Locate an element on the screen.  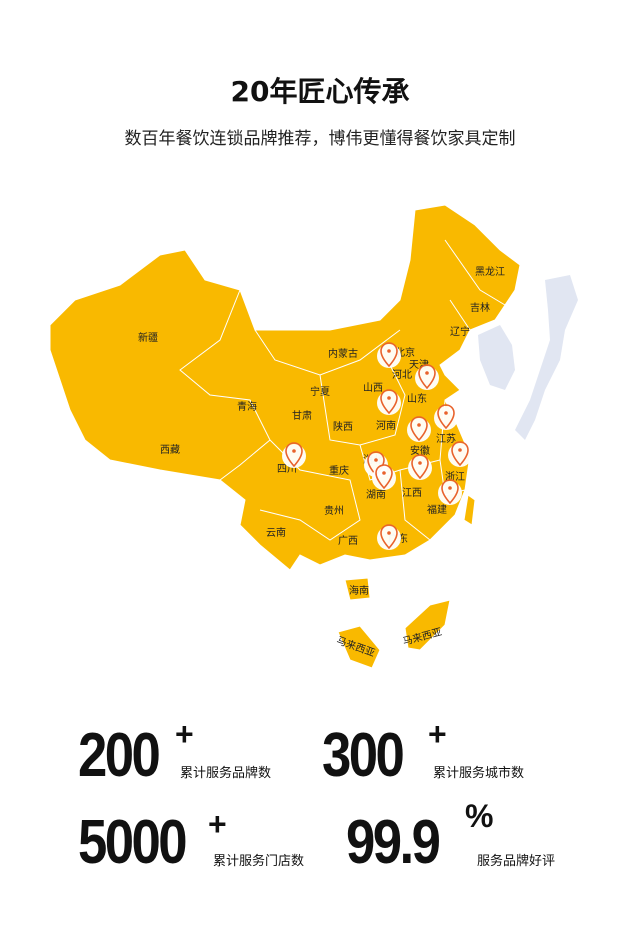
page-title: 20年匠心传承 is located at coordinates (320, 91).